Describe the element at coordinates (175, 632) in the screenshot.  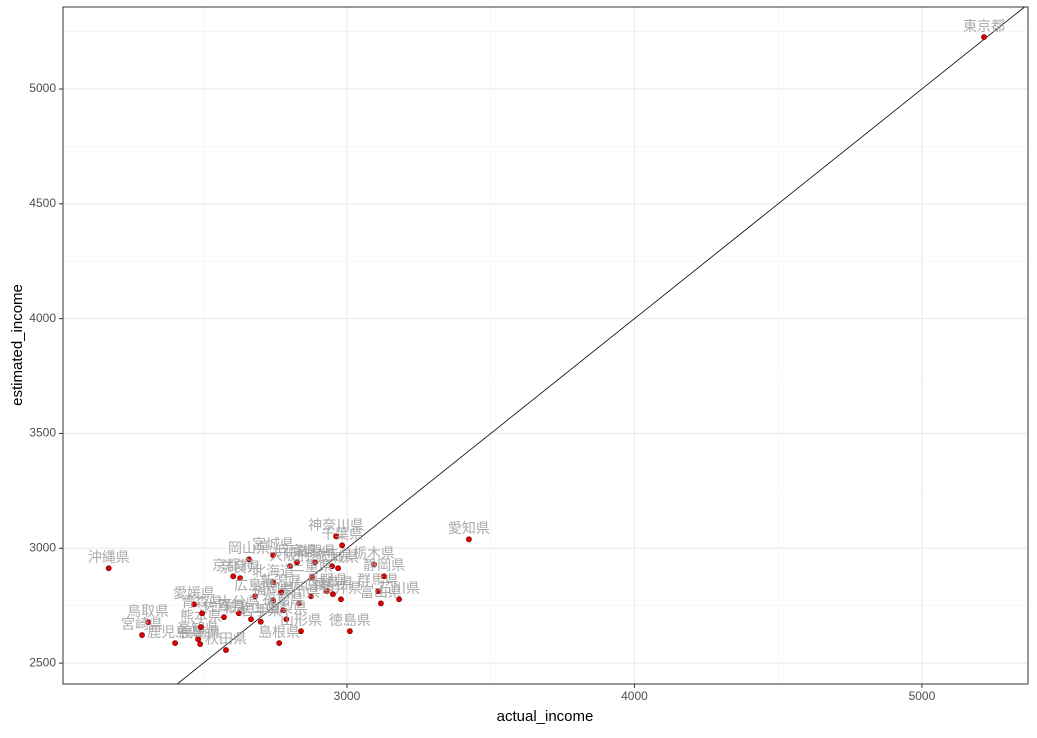
I see `point-label: 鹿児島県` at that location.